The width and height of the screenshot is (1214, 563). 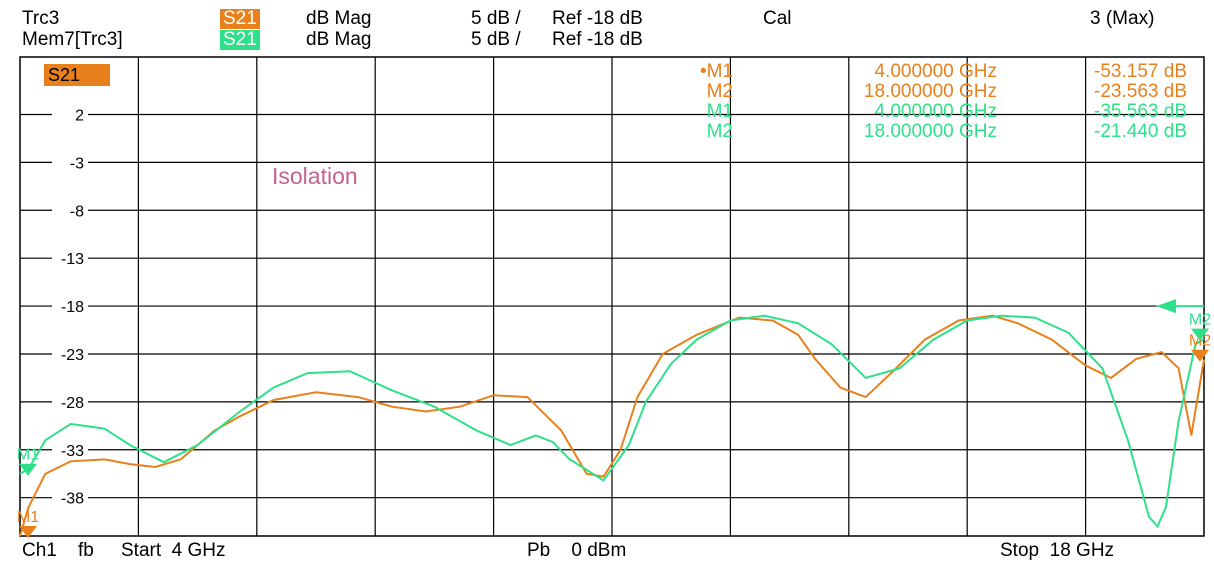 I want to click on footer-power: Pb 0 dBm, so click(x=577, y=550).